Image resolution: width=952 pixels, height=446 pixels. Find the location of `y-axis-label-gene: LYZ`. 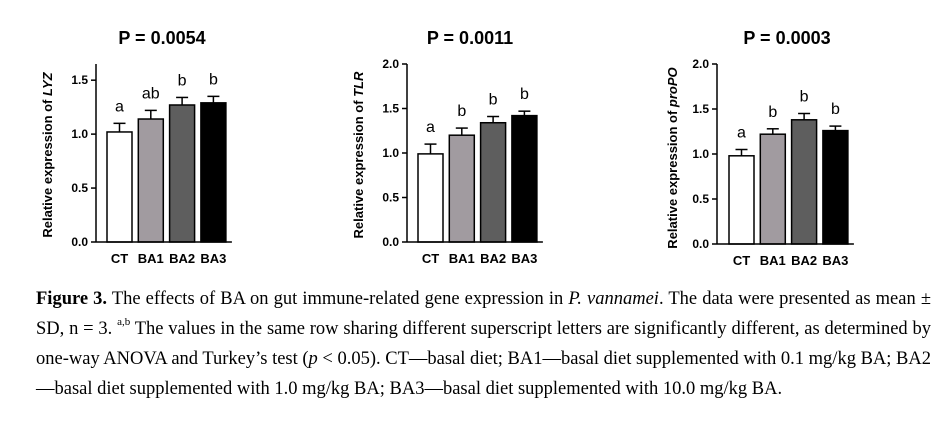

y-axis-label-gene: LYZ is located at coordinates (47, 83).